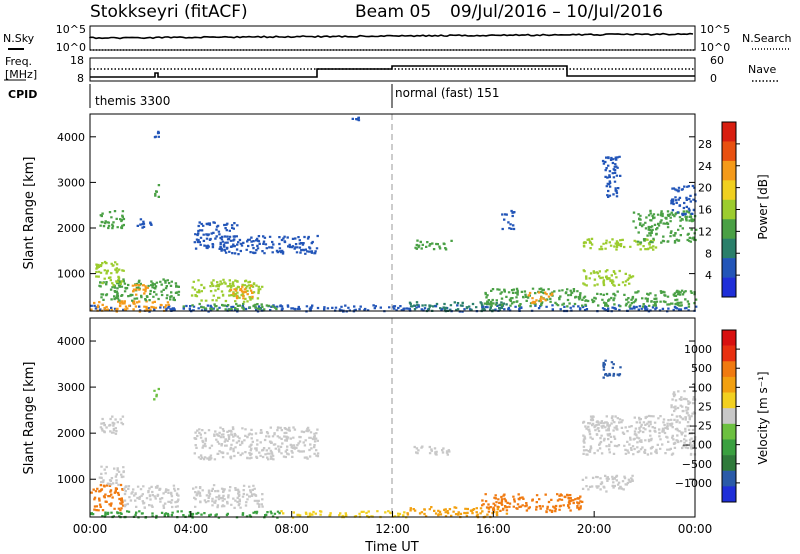 This screenshot has height=554, width=800. What do you see at coordinates (700, 426) in the screenshot?
I see `colorbar-tick-label: −25` at bounding box center [700, 426].